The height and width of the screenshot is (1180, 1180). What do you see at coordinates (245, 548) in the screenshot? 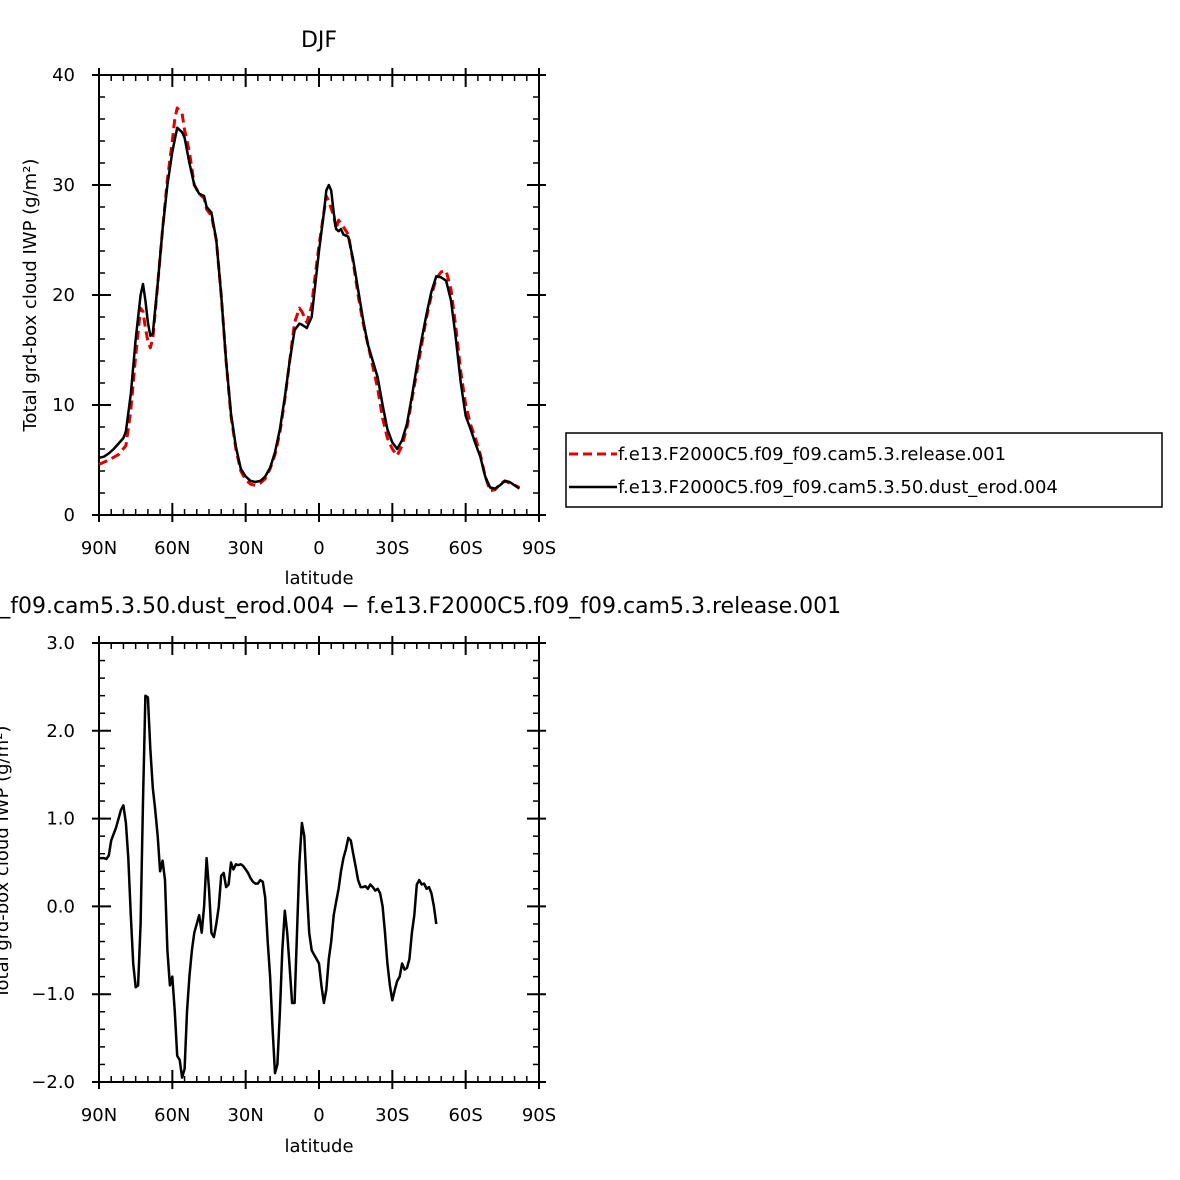
I see `top-x-tick-label: 30N` at bounding box center [245, 548].